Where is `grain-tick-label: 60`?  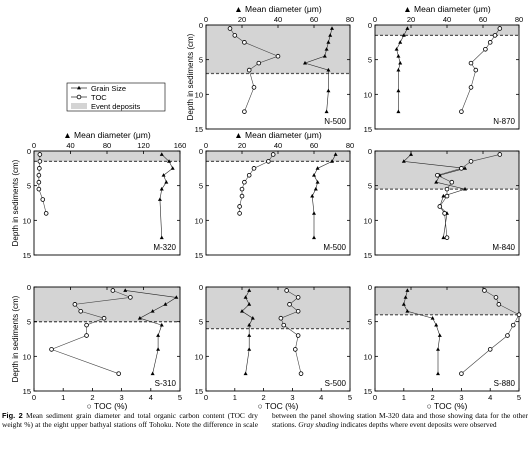
grain-tick-label: 60 is located at coordinates (483, 19).